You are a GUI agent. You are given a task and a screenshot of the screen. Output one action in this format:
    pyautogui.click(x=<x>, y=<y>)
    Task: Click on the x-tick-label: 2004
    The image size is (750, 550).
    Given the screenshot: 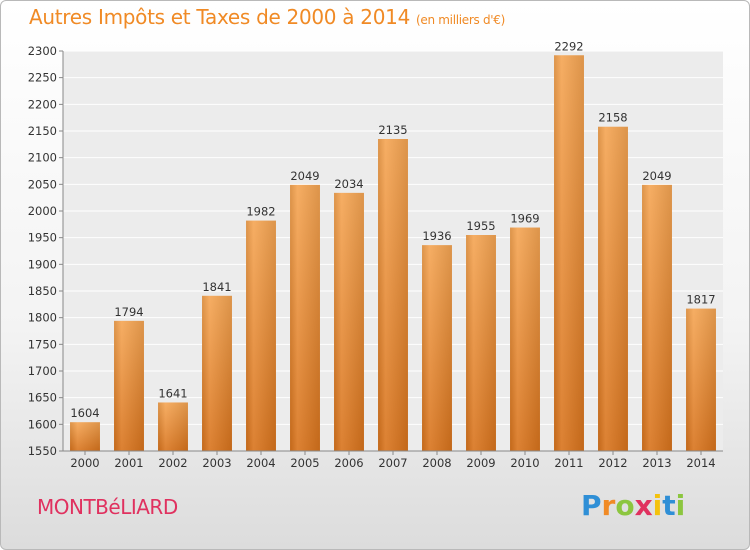 What is the action you would take?
    pyautogui.click(x=260, y=463)
    